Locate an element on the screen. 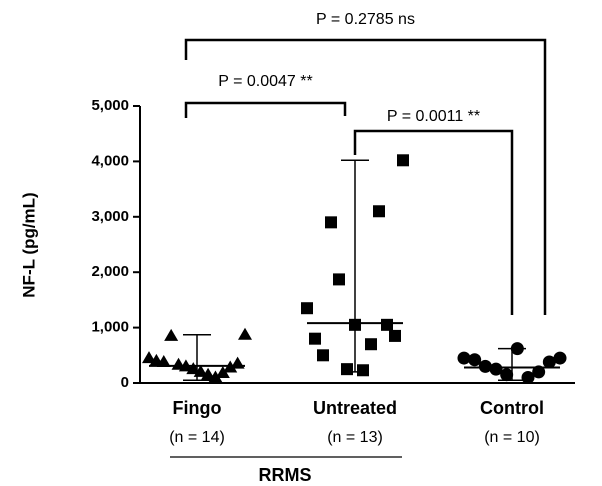 The height and width of the screenshot is (486, 602). y-tick-label: 2,000 is located at coordinates (110, 271).